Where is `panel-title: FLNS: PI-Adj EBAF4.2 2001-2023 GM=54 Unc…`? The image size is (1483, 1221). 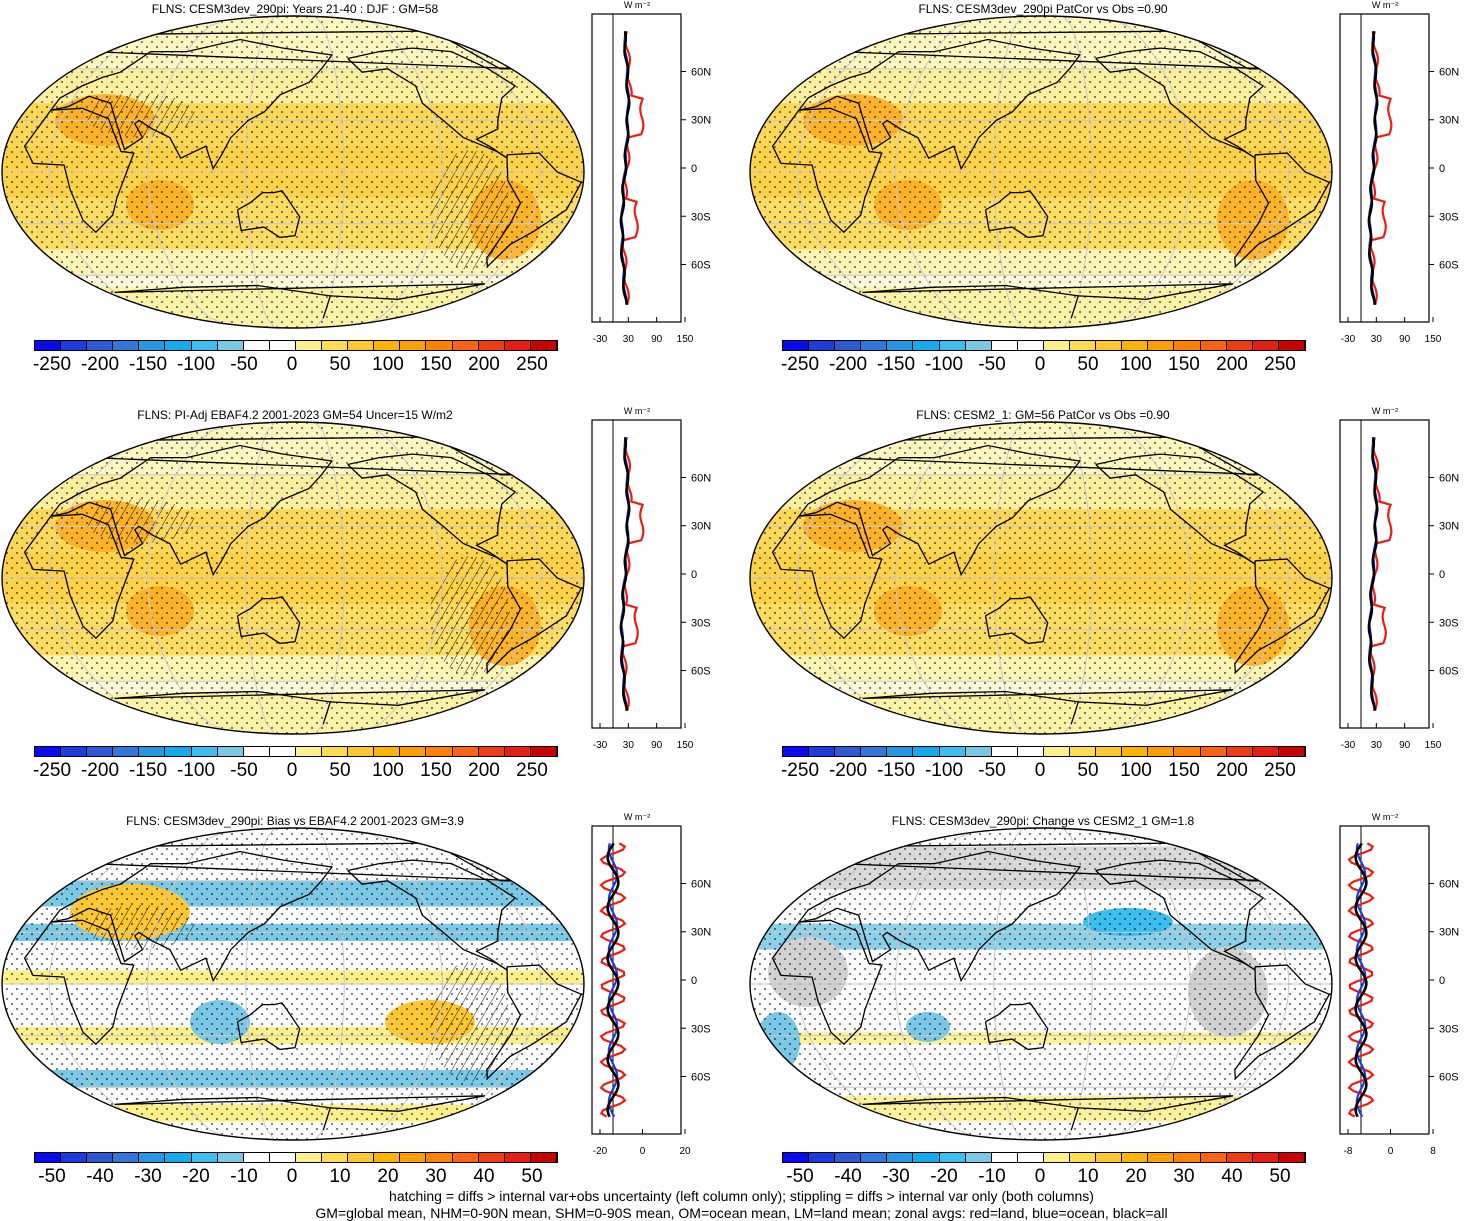 panel-title: FLNS: PI-Adj EBAF4.2 2001-2023 GM=54 Unc… is located at coordinates (295, 415).